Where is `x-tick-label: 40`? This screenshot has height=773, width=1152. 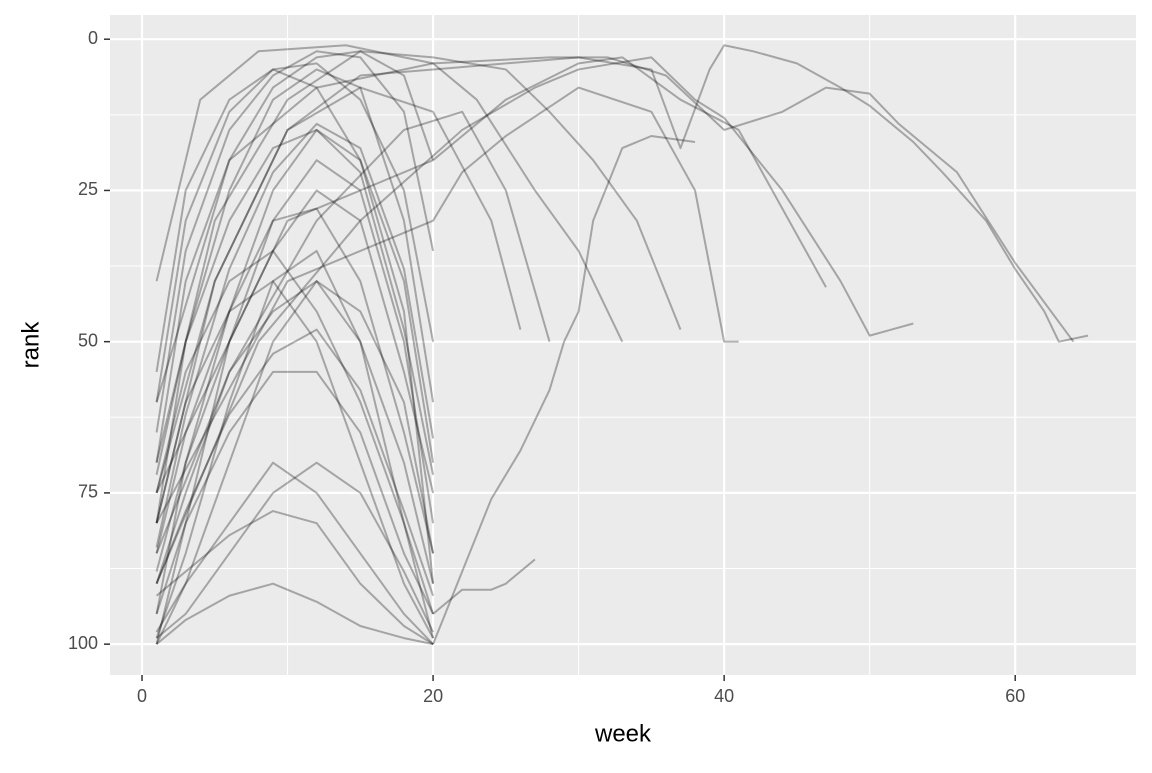 x-tick-label: 40 is located at coordinates (724, 696).